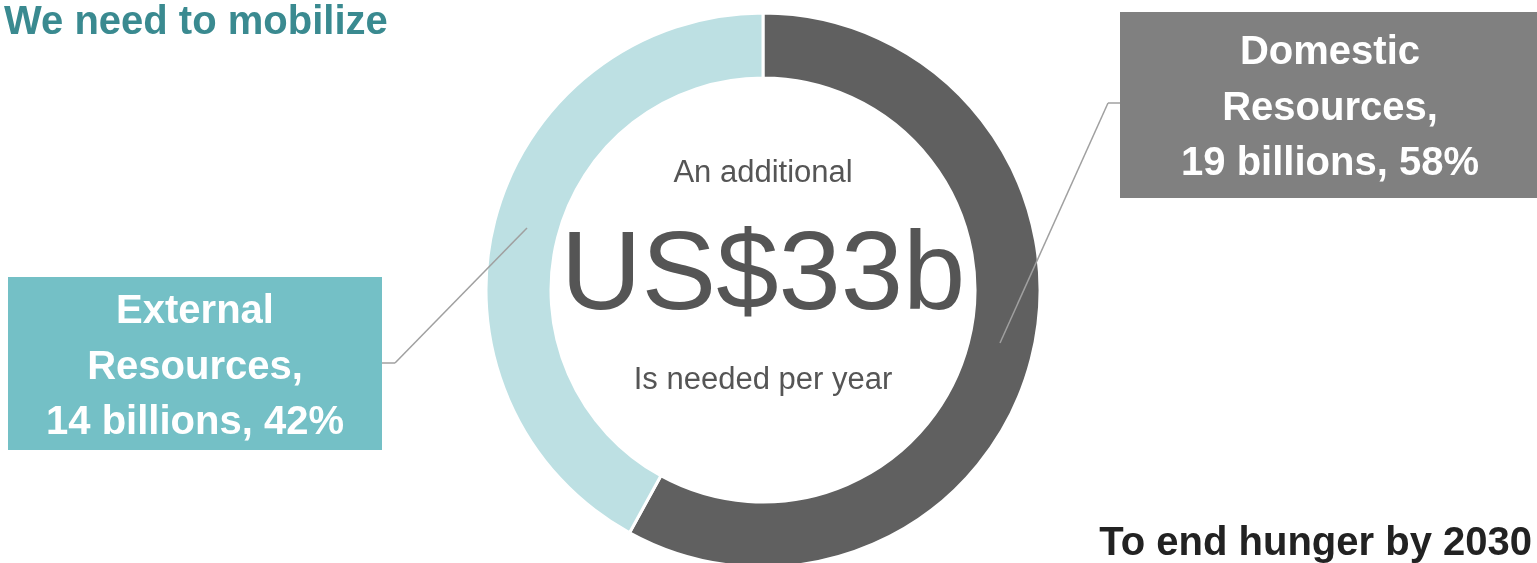  Describe the element at coordinates (1330, 105) in the screenshot. I see `slice-label: Domestic Resources, 19 billions, 58%` at that location.